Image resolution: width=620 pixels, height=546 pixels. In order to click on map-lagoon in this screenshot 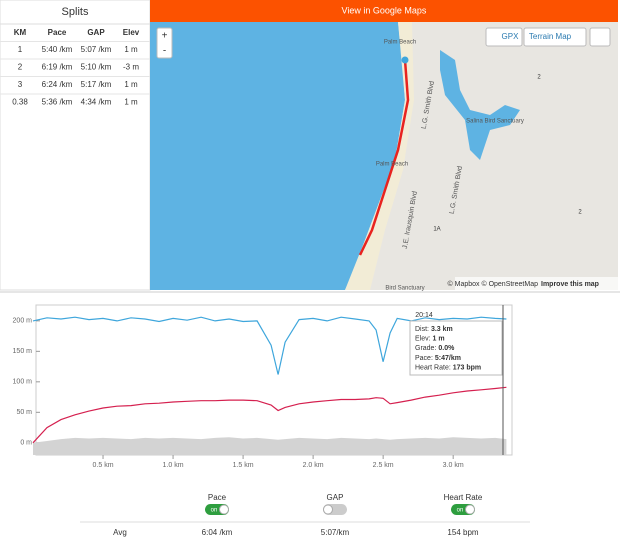, I will do `click(480, 105)`.